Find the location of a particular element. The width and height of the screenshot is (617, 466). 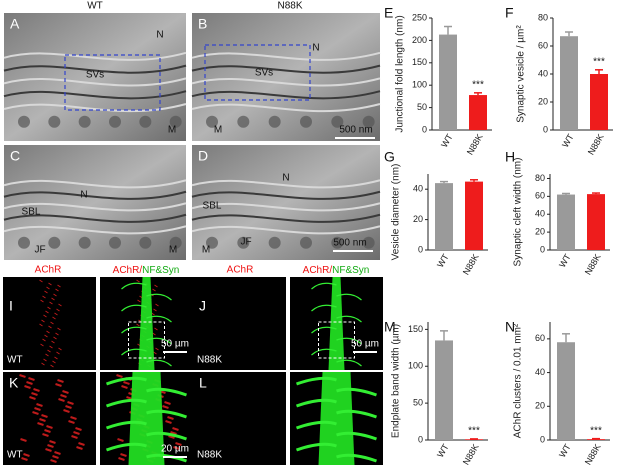

em-annotation: 500 nm is located at coordinates (355, 130).